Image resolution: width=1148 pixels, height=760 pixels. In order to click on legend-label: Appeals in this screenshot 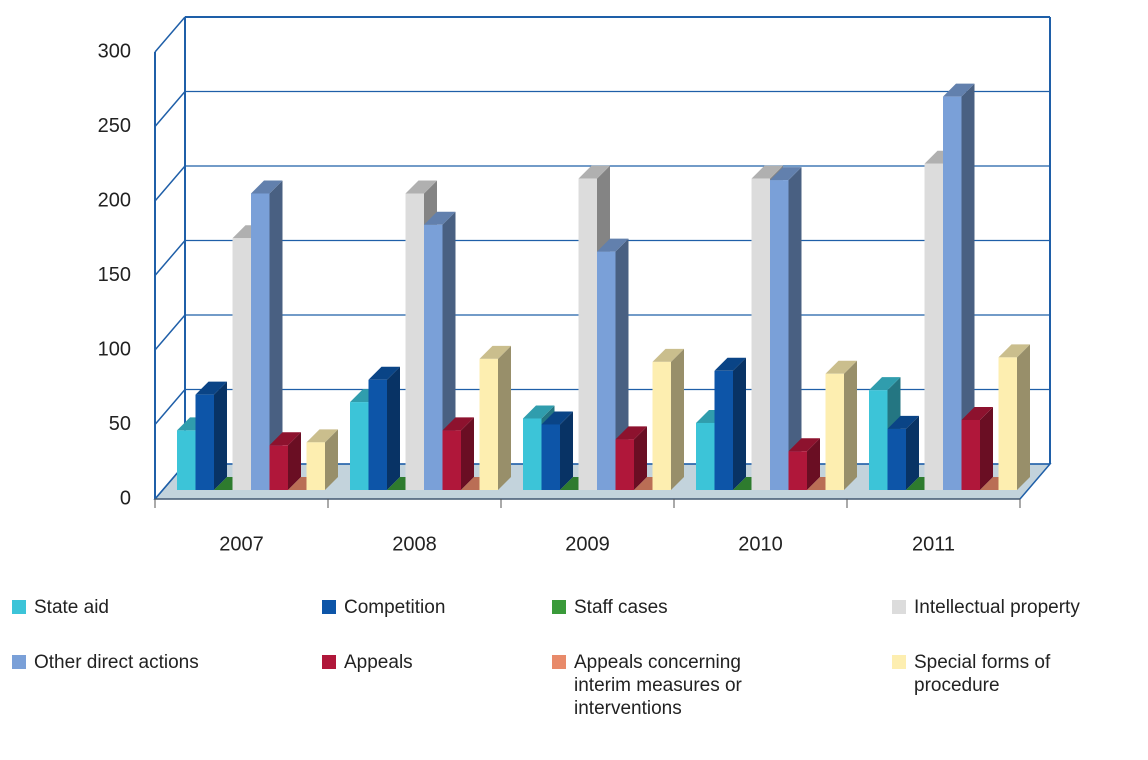, I will do `click(378, 662)`.